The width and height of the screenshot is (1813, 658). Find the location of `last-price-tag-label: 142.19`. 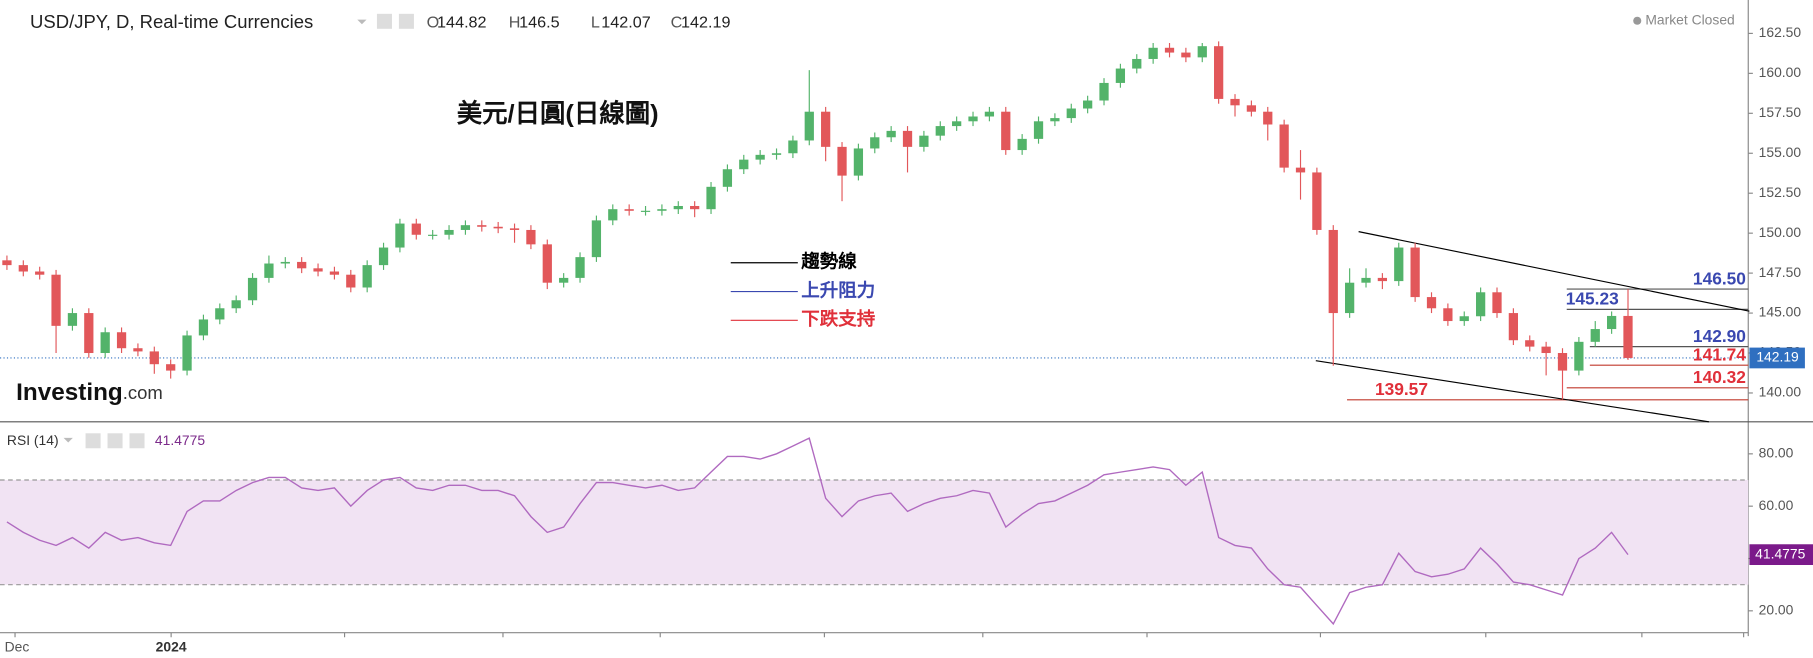

last-price-tag-label: 142.19 is located at coordinates (1777, 357).